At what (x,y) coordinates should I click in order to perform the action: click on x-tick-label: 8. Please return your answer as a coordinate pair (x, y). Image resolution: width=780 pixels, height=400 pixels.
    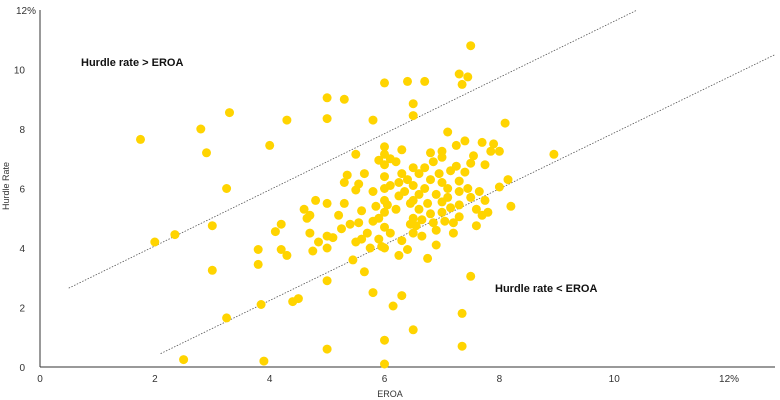
    Looking at the image, I should click on (500, 379).